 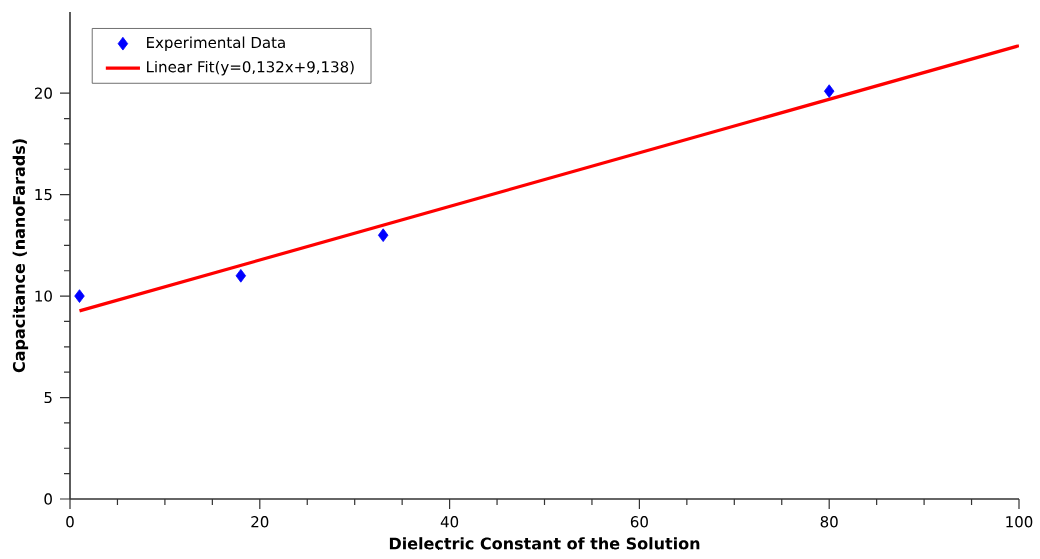 I want to click on y-tick-label: 5, so click(x=48, y=397).